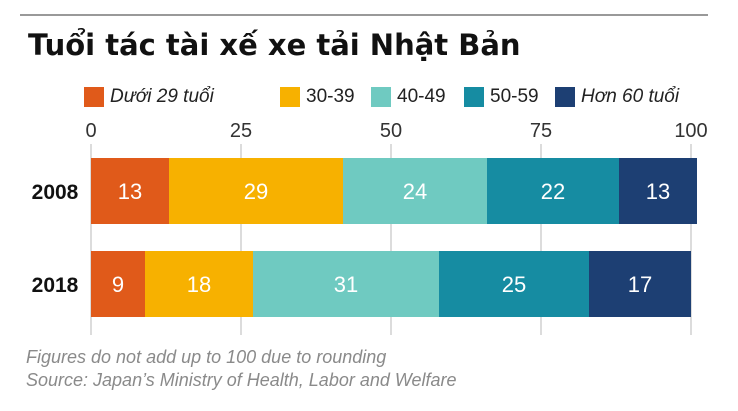 The width and height of the screenshot is (738, 411). I want to click on legend-label: 40-49, so click(421, 96).